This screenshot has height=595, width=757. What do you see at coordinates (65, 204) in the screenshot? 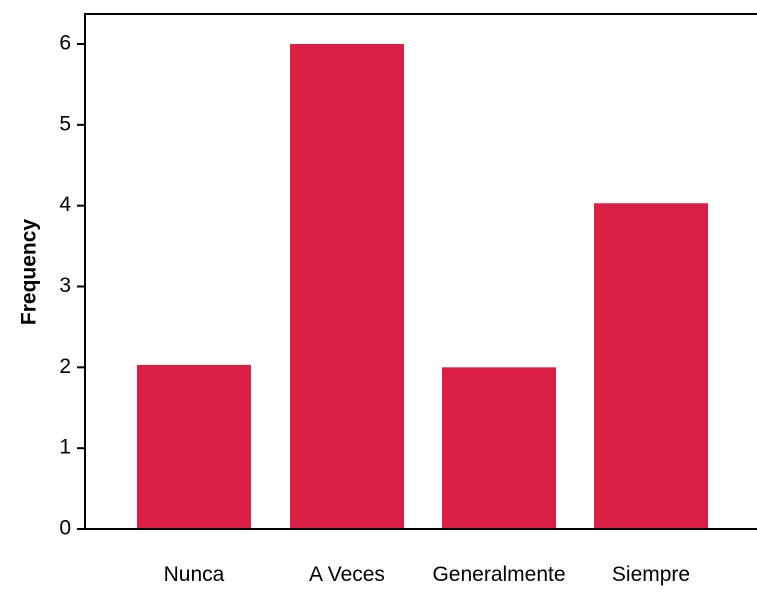
I see `y-tick-label-4: 4` at bounding box center [65, 204].